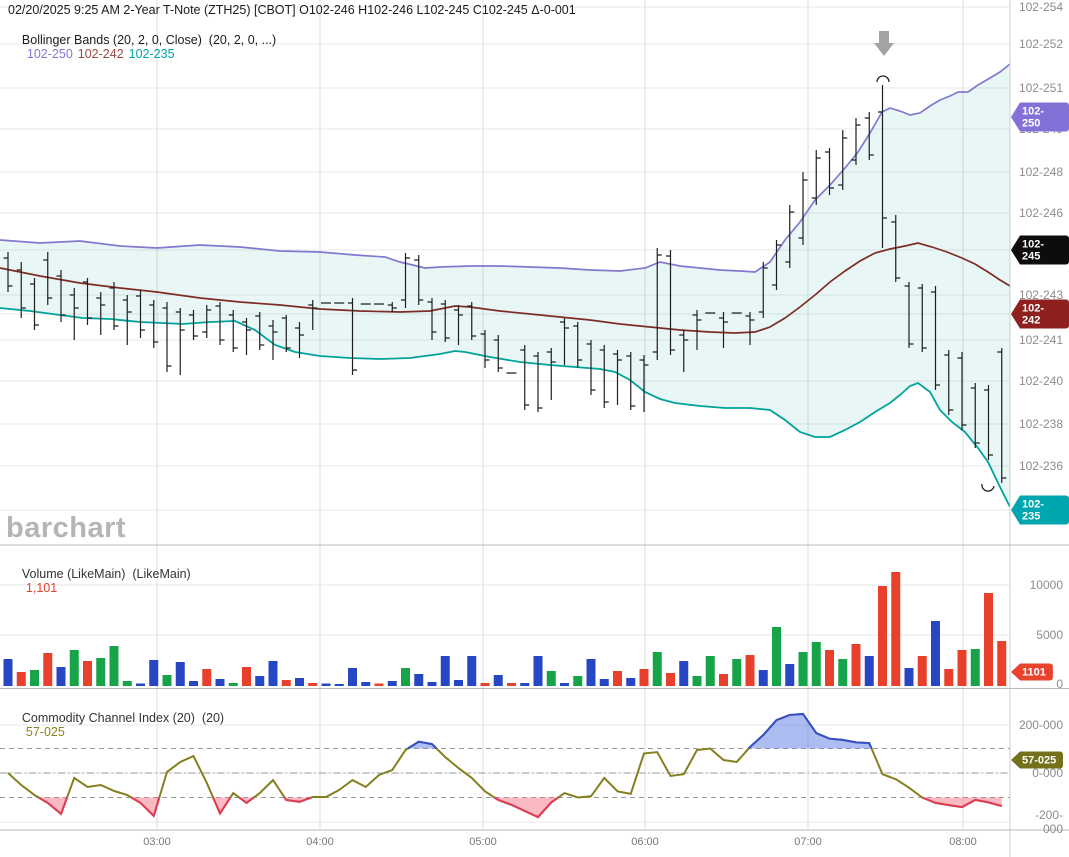  I want to click on time-axis-tick-label: 04:00, so click(320, 842).